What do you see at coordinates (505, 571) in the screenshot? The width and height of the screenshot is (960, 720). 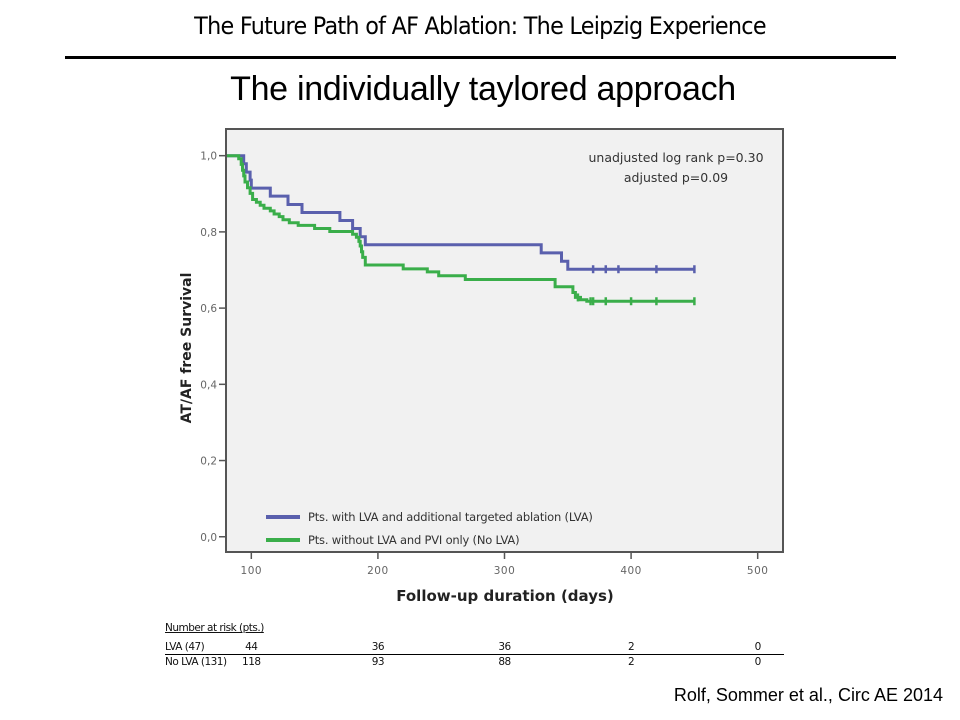 I see `x-tick-label: 300` at bounding box center [505, 571].